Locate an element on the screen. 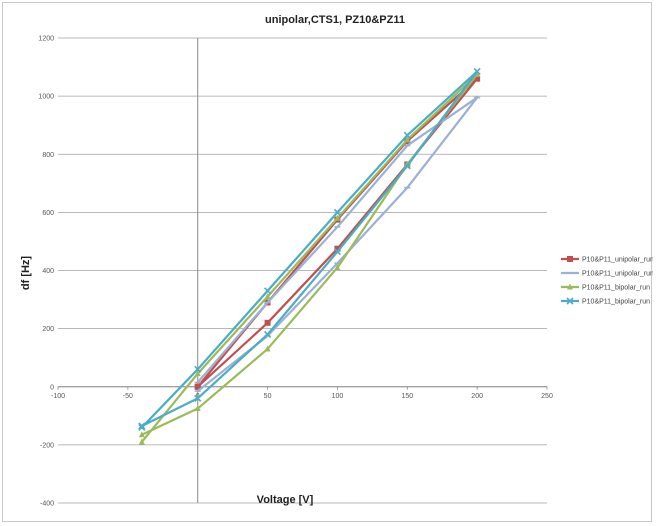  x-tick-label: 100 is located at coordinates (338, 396).